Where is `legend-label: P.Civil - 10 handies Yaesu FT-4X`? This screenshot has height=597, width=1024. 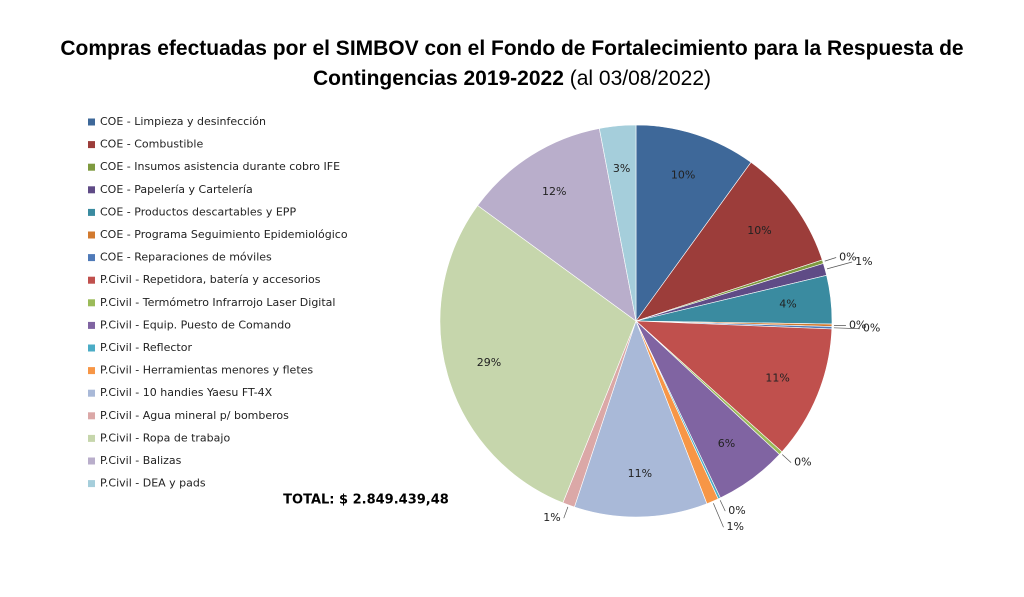 legend-label: P.Civil - 10 handies Yaesu FT-4X is located at coordinates (186, 392).